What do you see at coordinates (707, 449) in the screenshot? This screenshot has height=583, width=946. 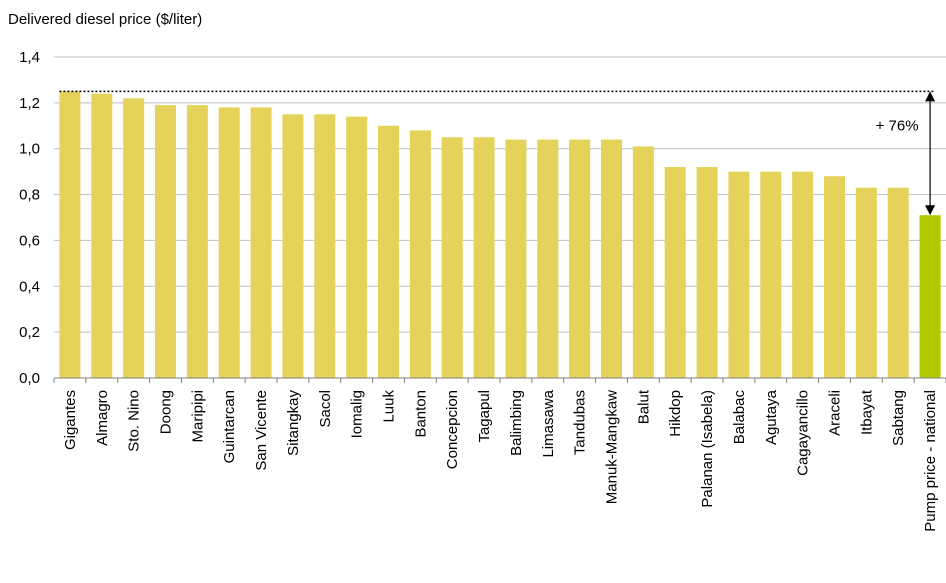 I see `category-label: Palanan (Isabela)` at bounding box center [707, 449].